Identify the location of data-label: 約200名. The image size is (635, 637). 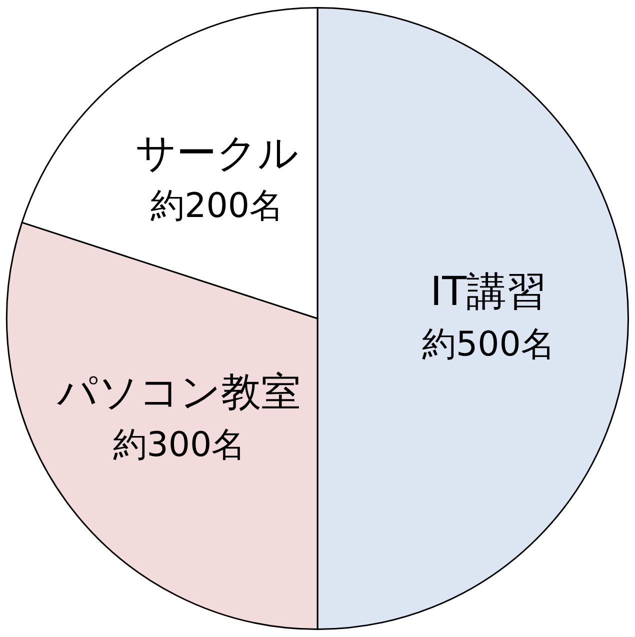
(217, 206).